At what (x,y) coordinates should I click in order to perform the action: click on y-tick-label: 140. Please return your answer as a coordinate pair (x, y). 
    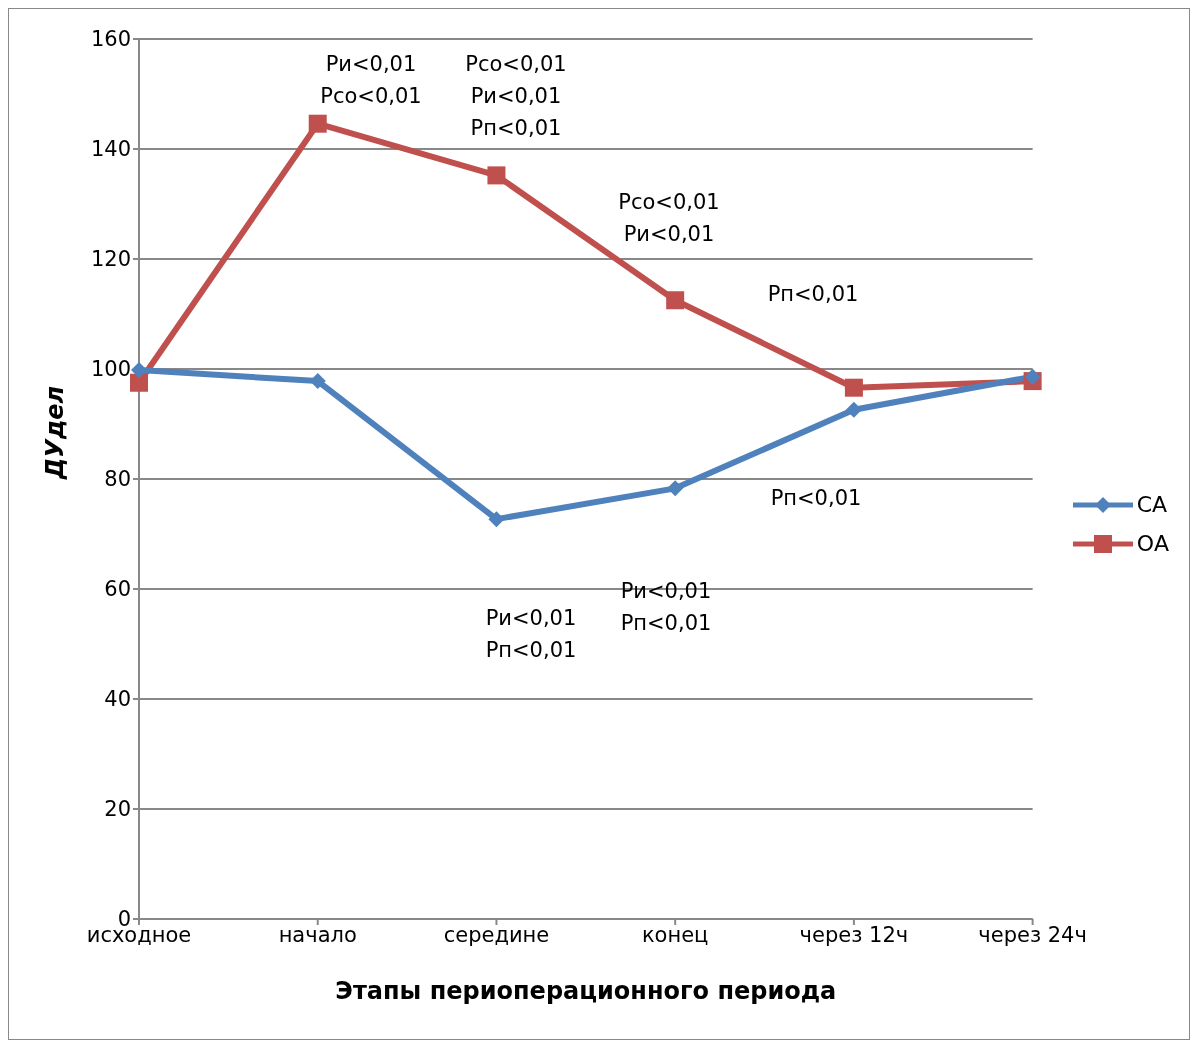
    Looking at the image, I should click on (110, 149).